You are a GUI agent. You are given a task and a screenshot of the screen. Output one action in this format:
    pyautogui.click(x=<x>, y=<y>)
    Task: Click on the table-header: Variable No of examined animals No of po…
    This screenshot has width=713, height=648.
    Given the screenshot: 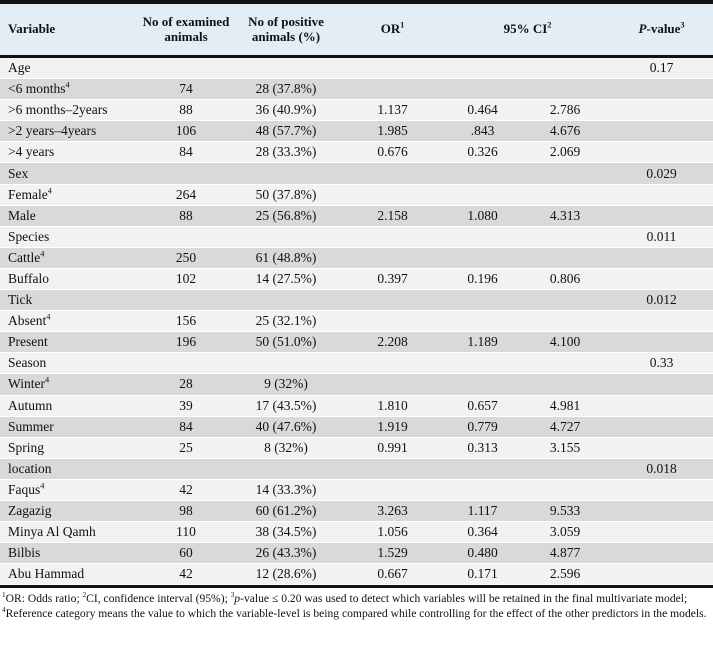 What is the action you would take?
    pyautogui.click(x=356, y=29)
    